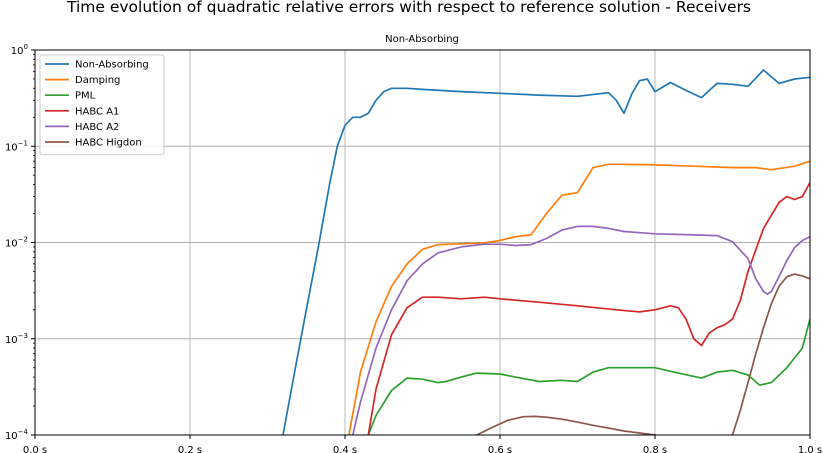 The height and width of the screenshot is (453, 823). Describe the element at coordinates (112, 65) in the screenshot. I see `legend-entry: Non-Absorbing` at that location.